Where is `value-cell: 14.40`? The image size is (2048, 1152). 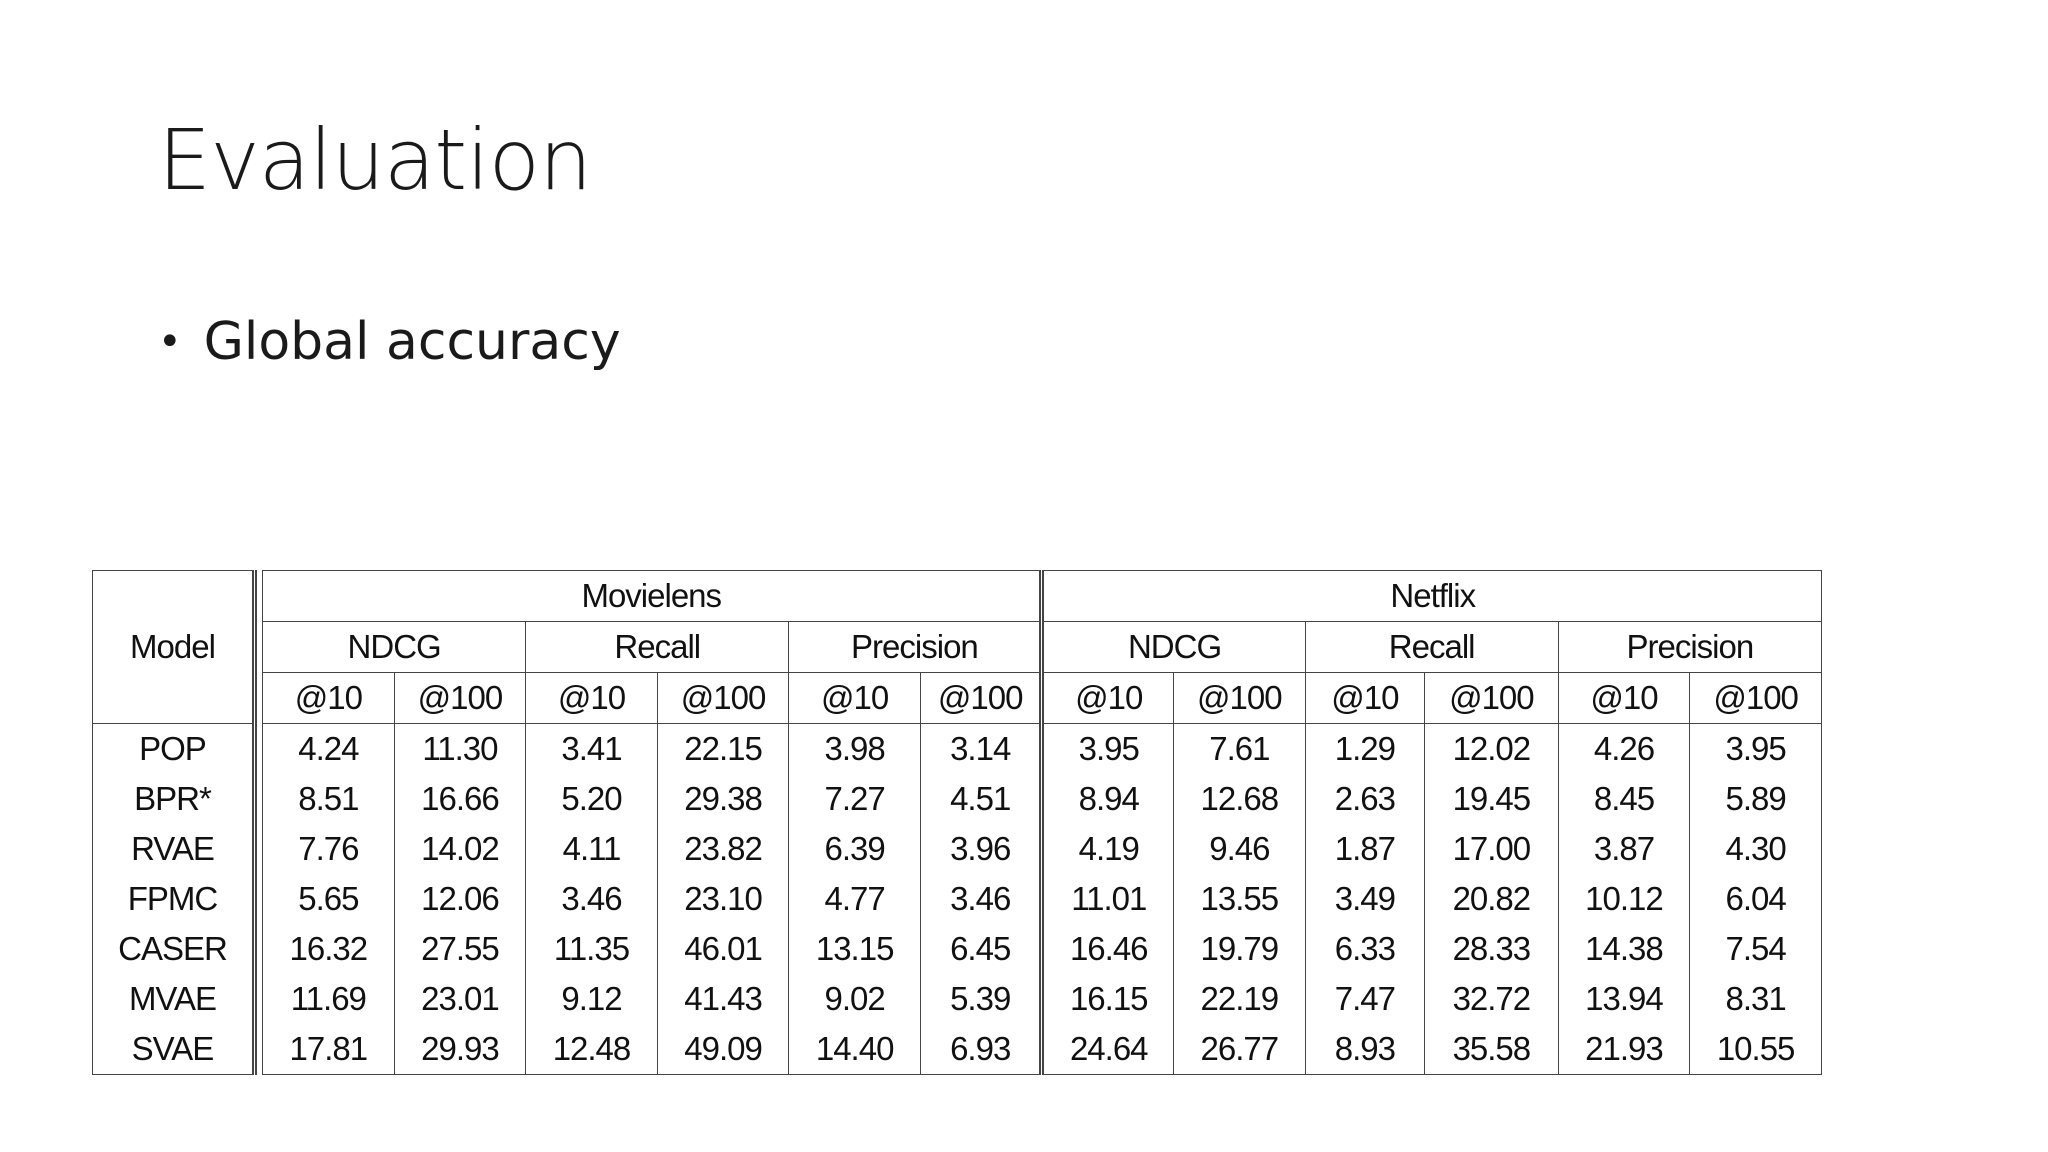 value-cell: 14.40 is located at coordinates (854, 1049).